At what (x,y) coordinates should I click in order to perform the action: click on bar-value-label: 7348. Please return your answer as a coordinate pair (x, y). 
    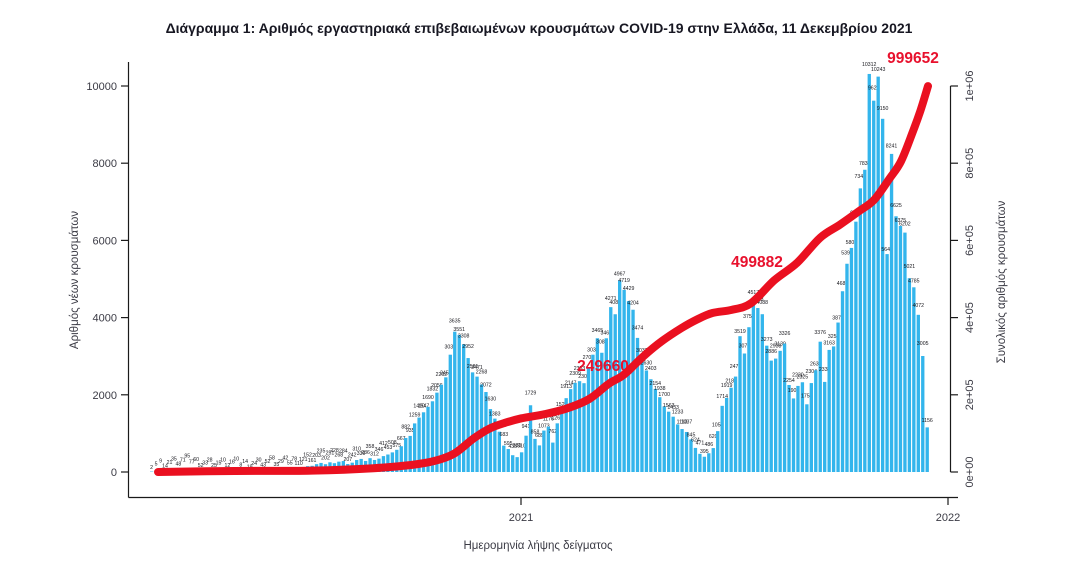
    Looking at the image, I should click on (861, 177).